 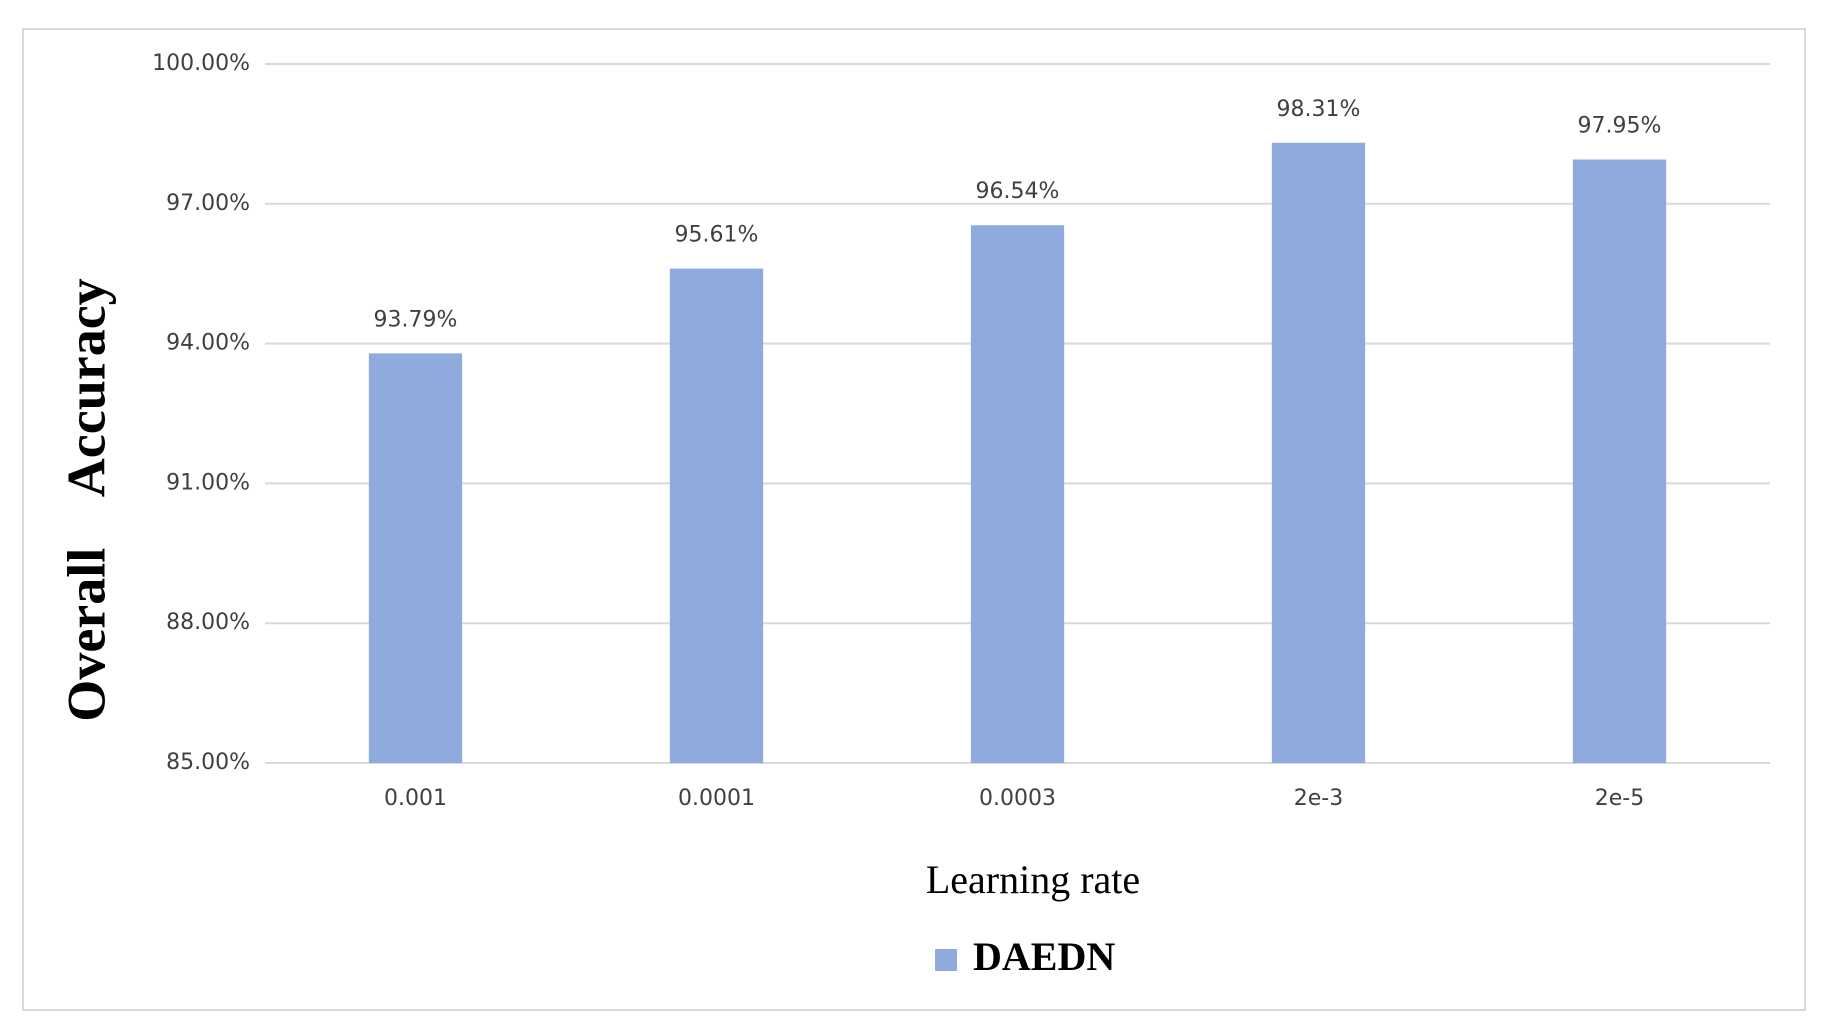 I want to click on y-tick-label: 85.00%, so click(x=208, y=762).